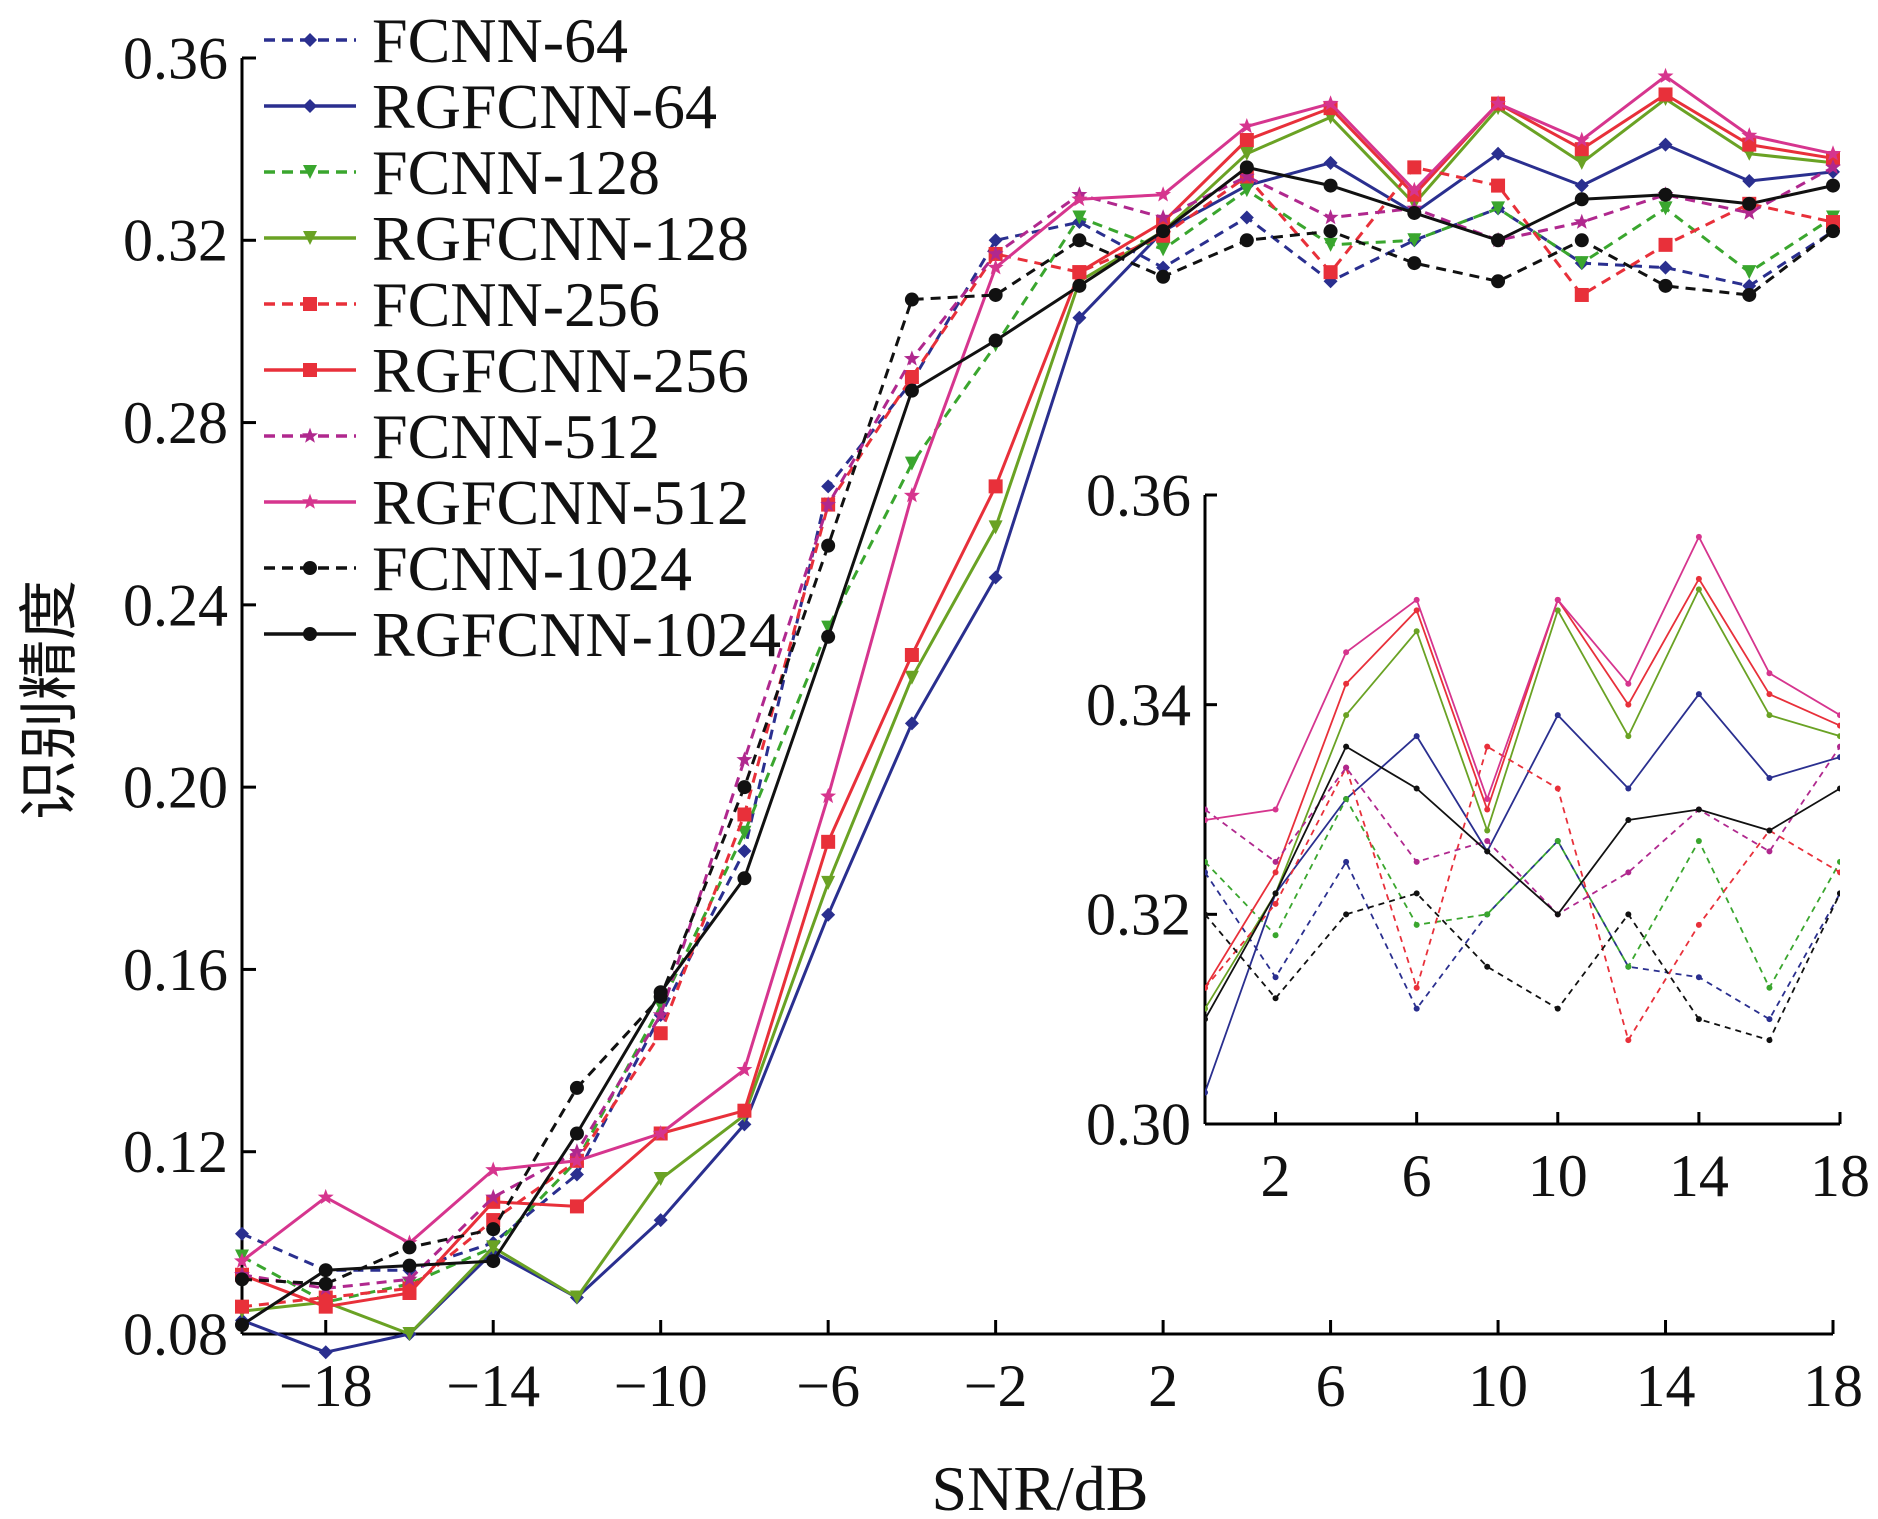  Describe the element at coordinates (544, 106) in the screenshot. I see `legend-label-rgfcnn-64: RGFCNN-64` at that location.